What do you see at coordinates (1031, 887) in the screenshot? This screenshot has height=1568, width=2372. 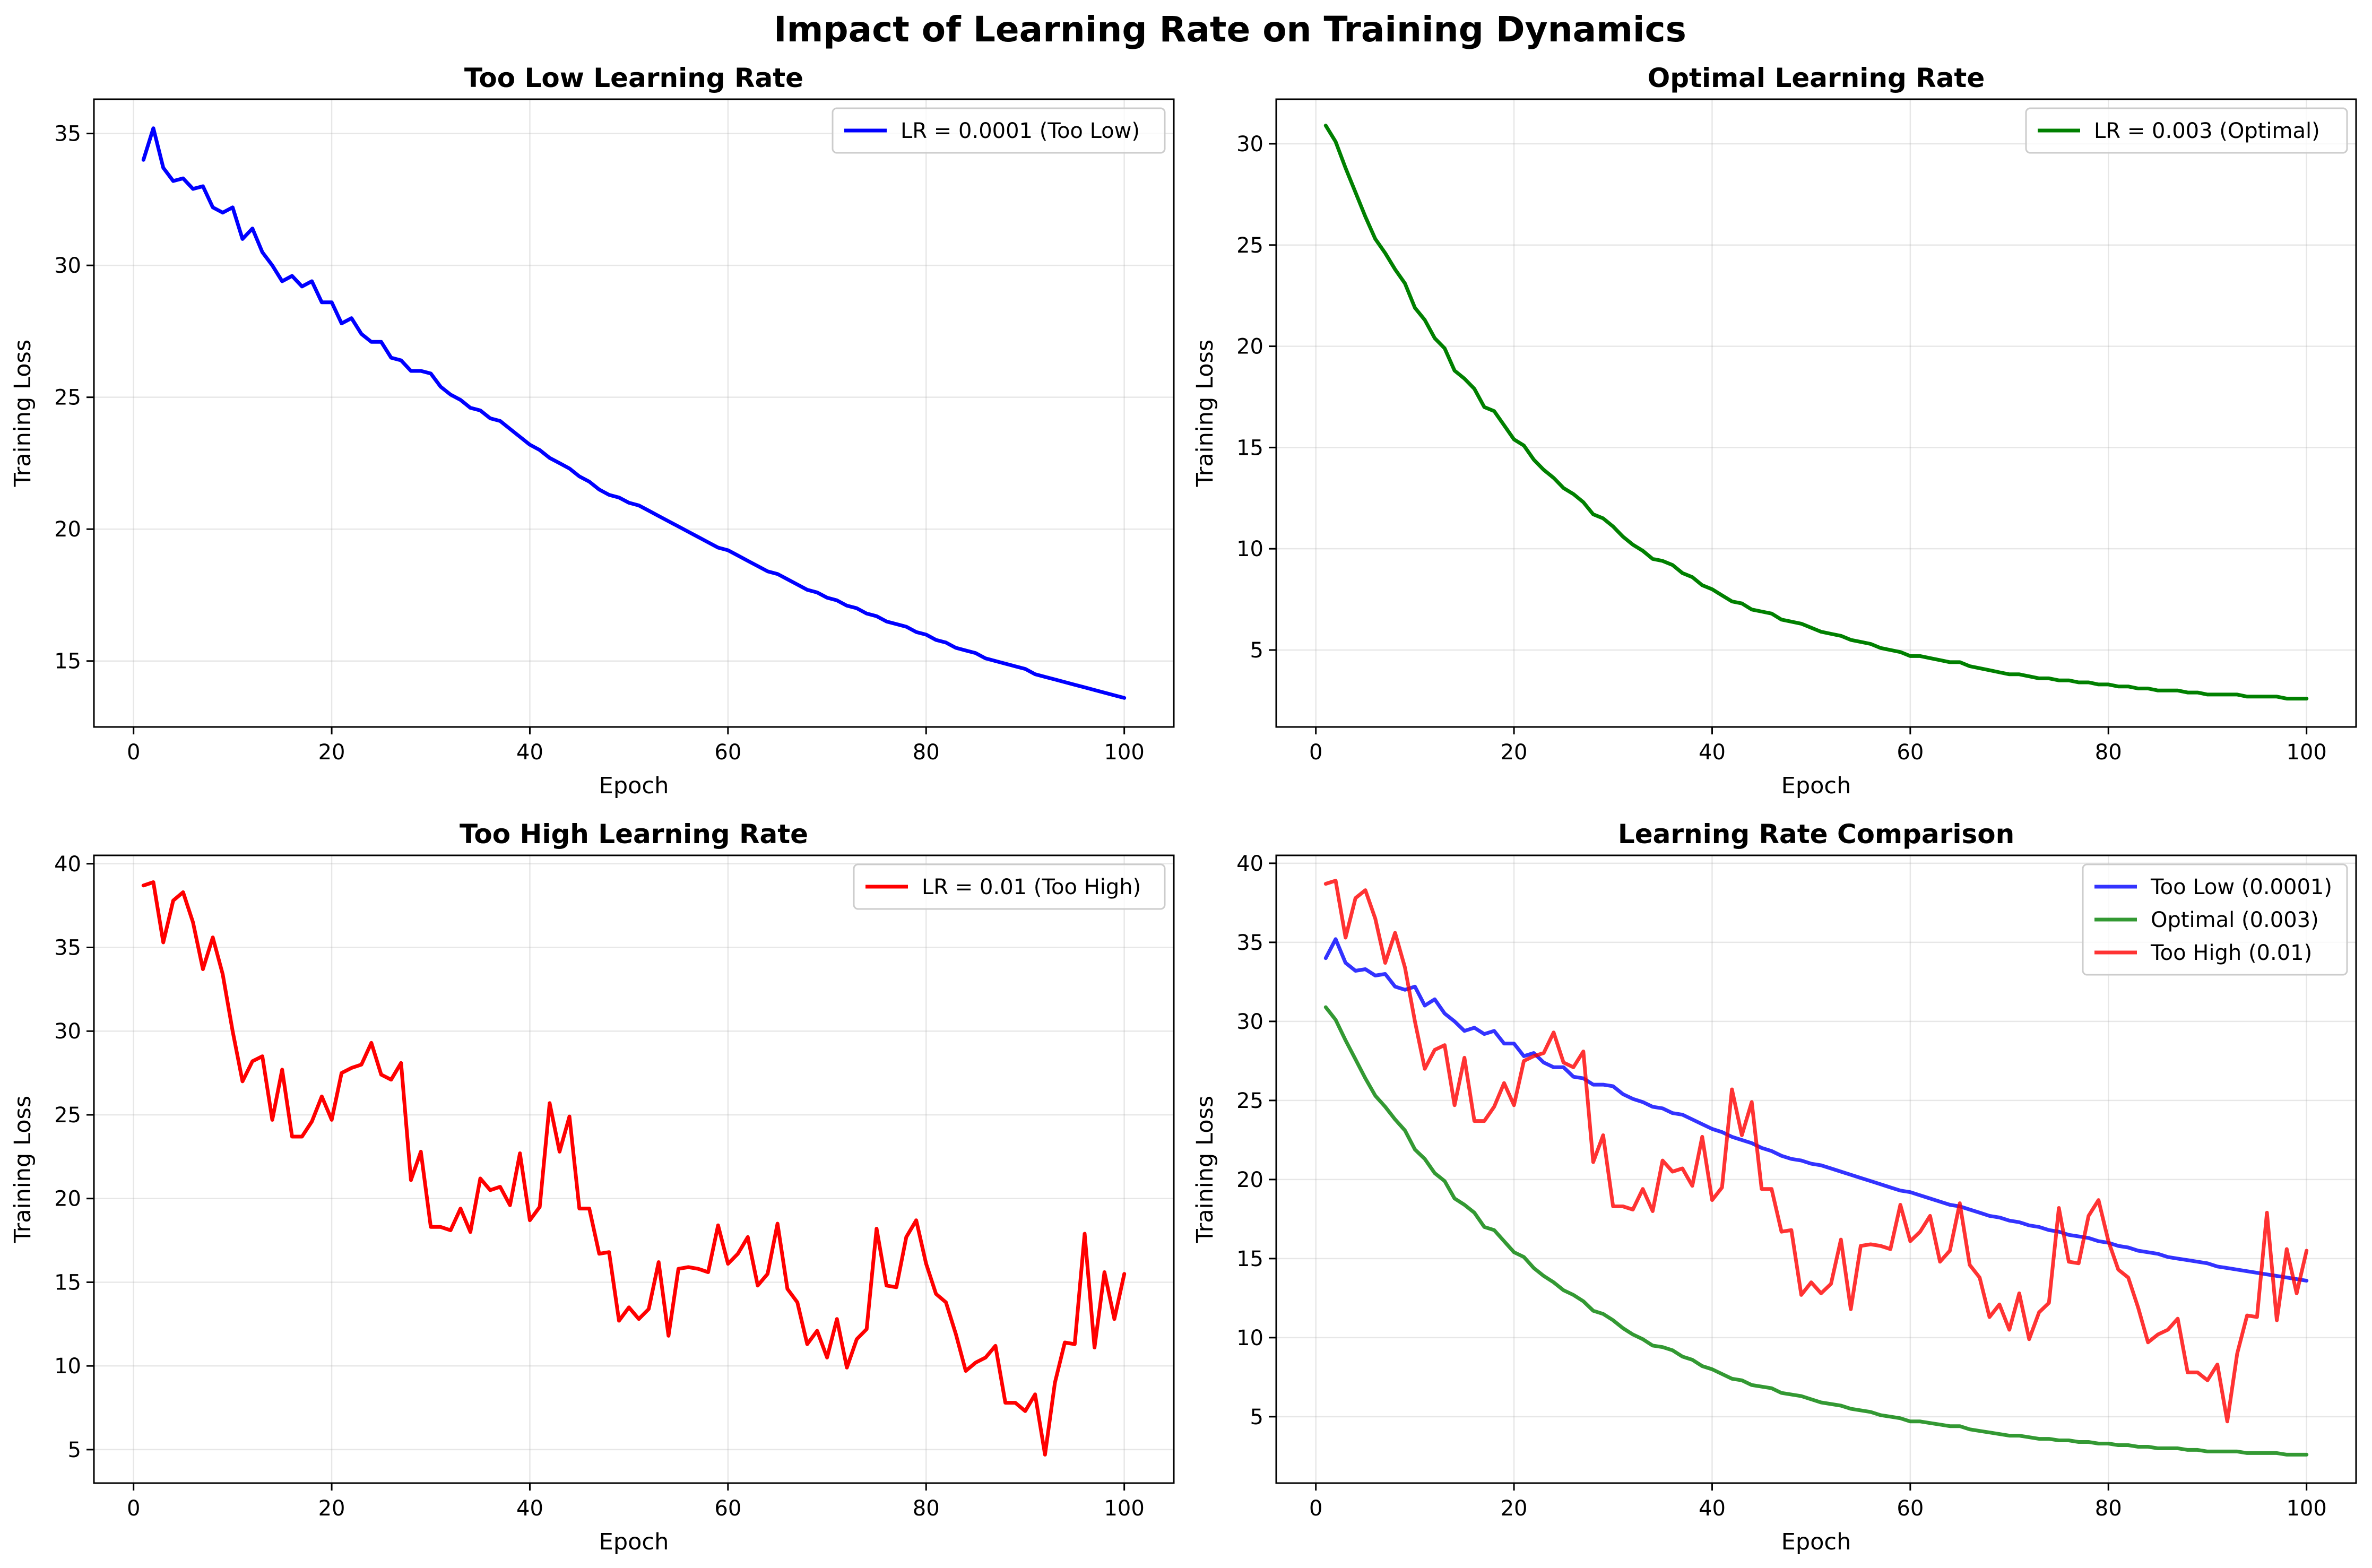 I see `legend-label: LR = 0.01 (Too High)` at bounding box center [1031, 887].